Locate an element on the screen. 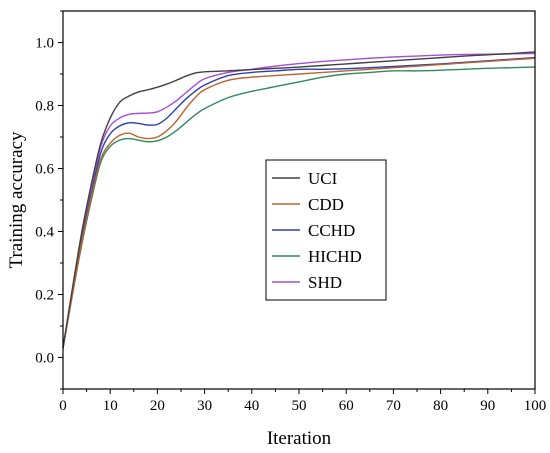 The height and width of the screenshot is (453, 550). x-tick-label: 20 is located at coordinates (157, 406).